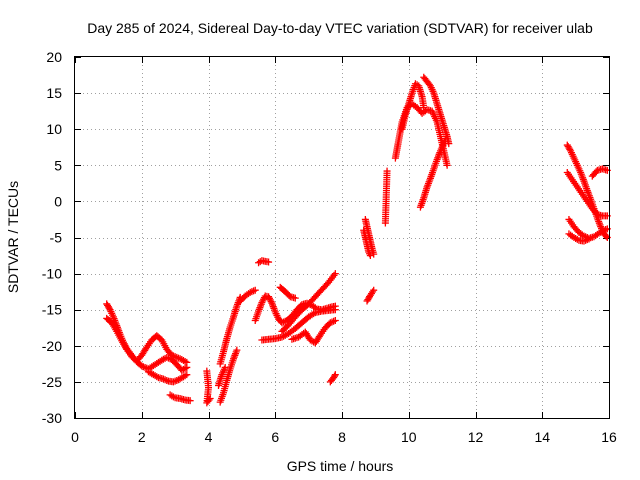 This screenshot has width=640, height=480. What do you see at coordinates (52, 310) in the screenshot?
I see `y-tick-label: -15` at bounding box center [52, 310].